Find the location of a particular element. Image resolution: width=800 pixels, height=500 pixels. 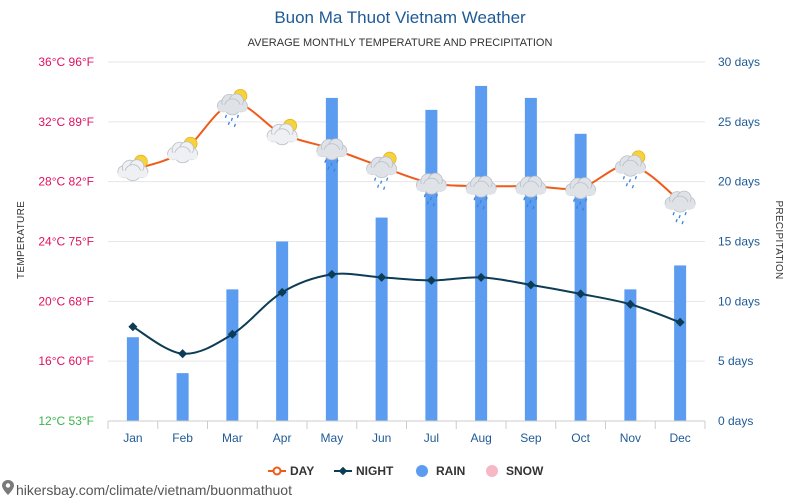

left-tick-label: 24°C 75°F is located at coordinates (66, 242).